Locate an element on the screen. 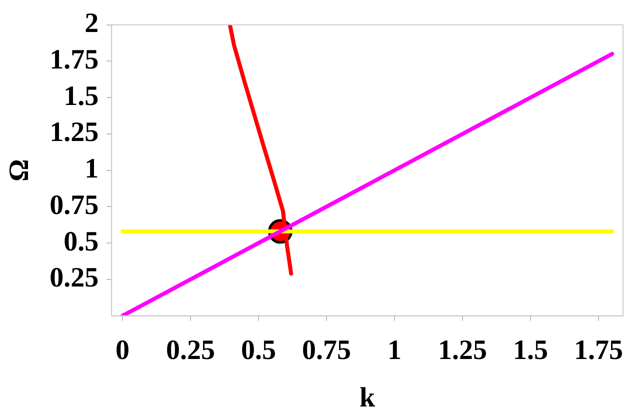  x-tick-label: 1.75 is located at coordinates (599, 350).